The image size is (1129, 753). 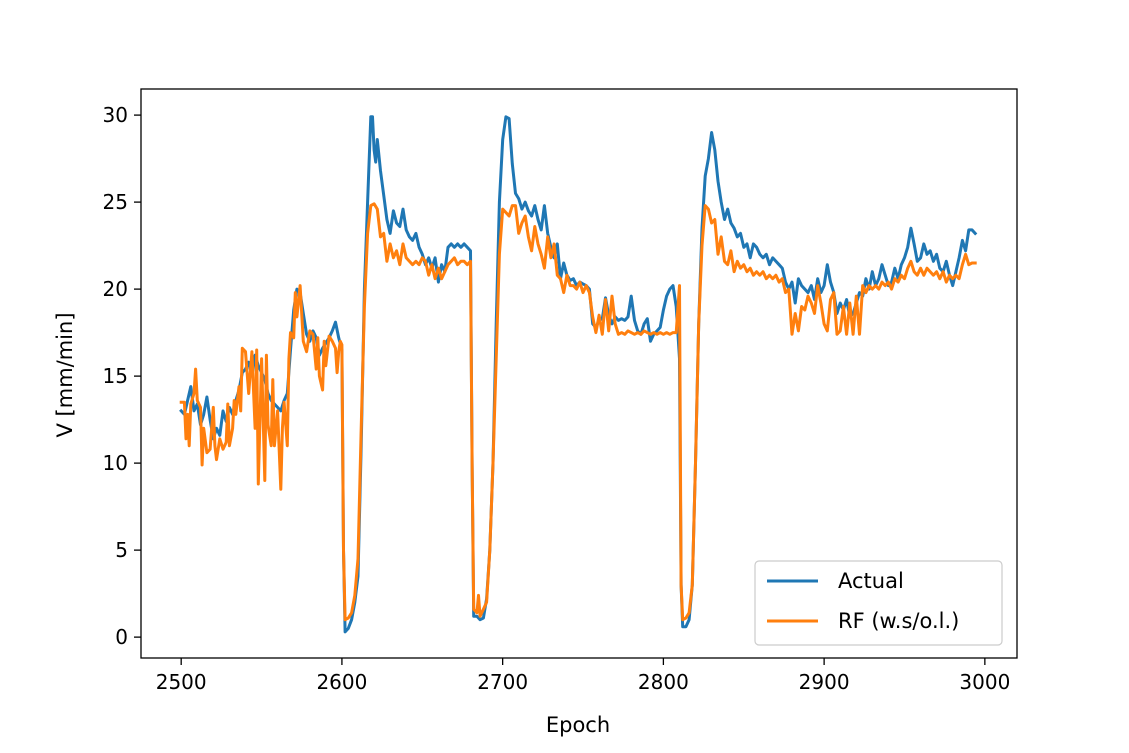 I want to click on x-tick-label: 2700, so click(x=502, y=682).